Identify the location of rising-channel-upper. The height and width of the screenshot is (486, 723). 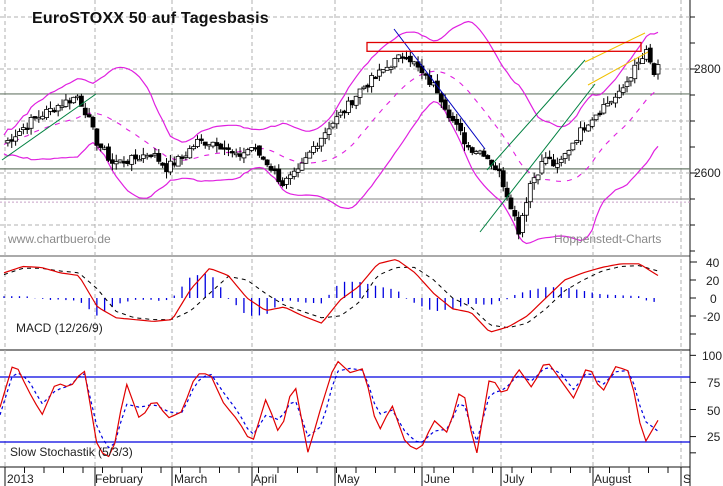
(615, 47).